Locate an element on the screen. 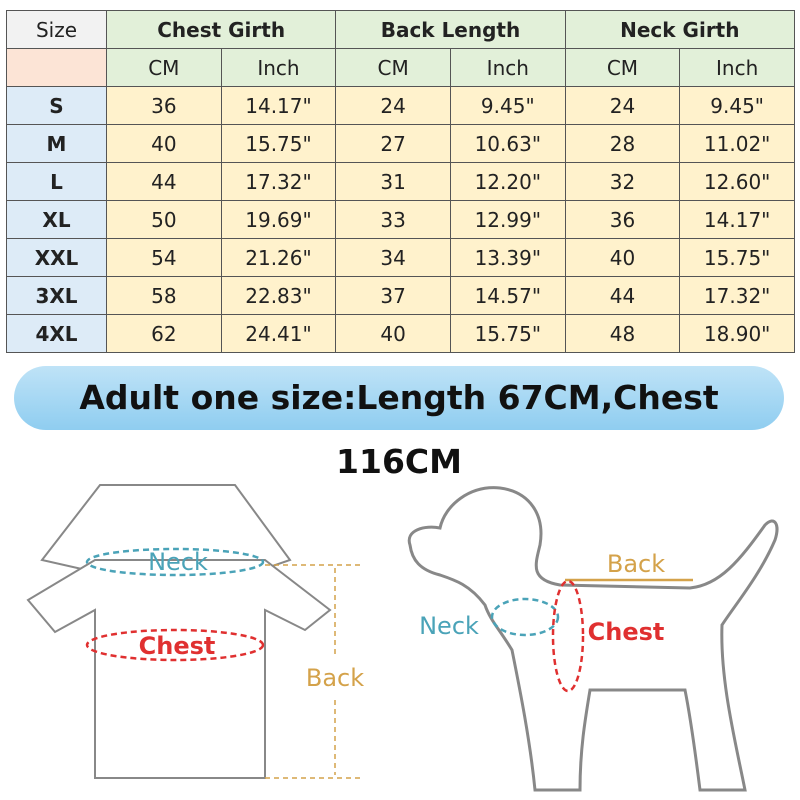  size-row: XL 50 19.69" 33 12.99" 36 14.17" is located at coordinates (400, 219).